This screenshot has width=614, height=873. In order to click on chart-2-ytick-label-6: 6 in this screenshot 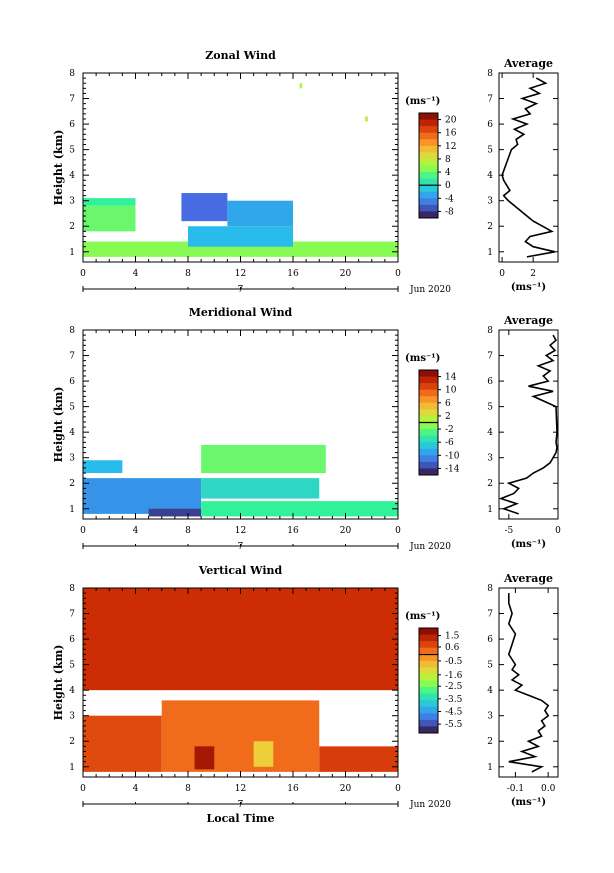, I will do `click(72, 382)`.